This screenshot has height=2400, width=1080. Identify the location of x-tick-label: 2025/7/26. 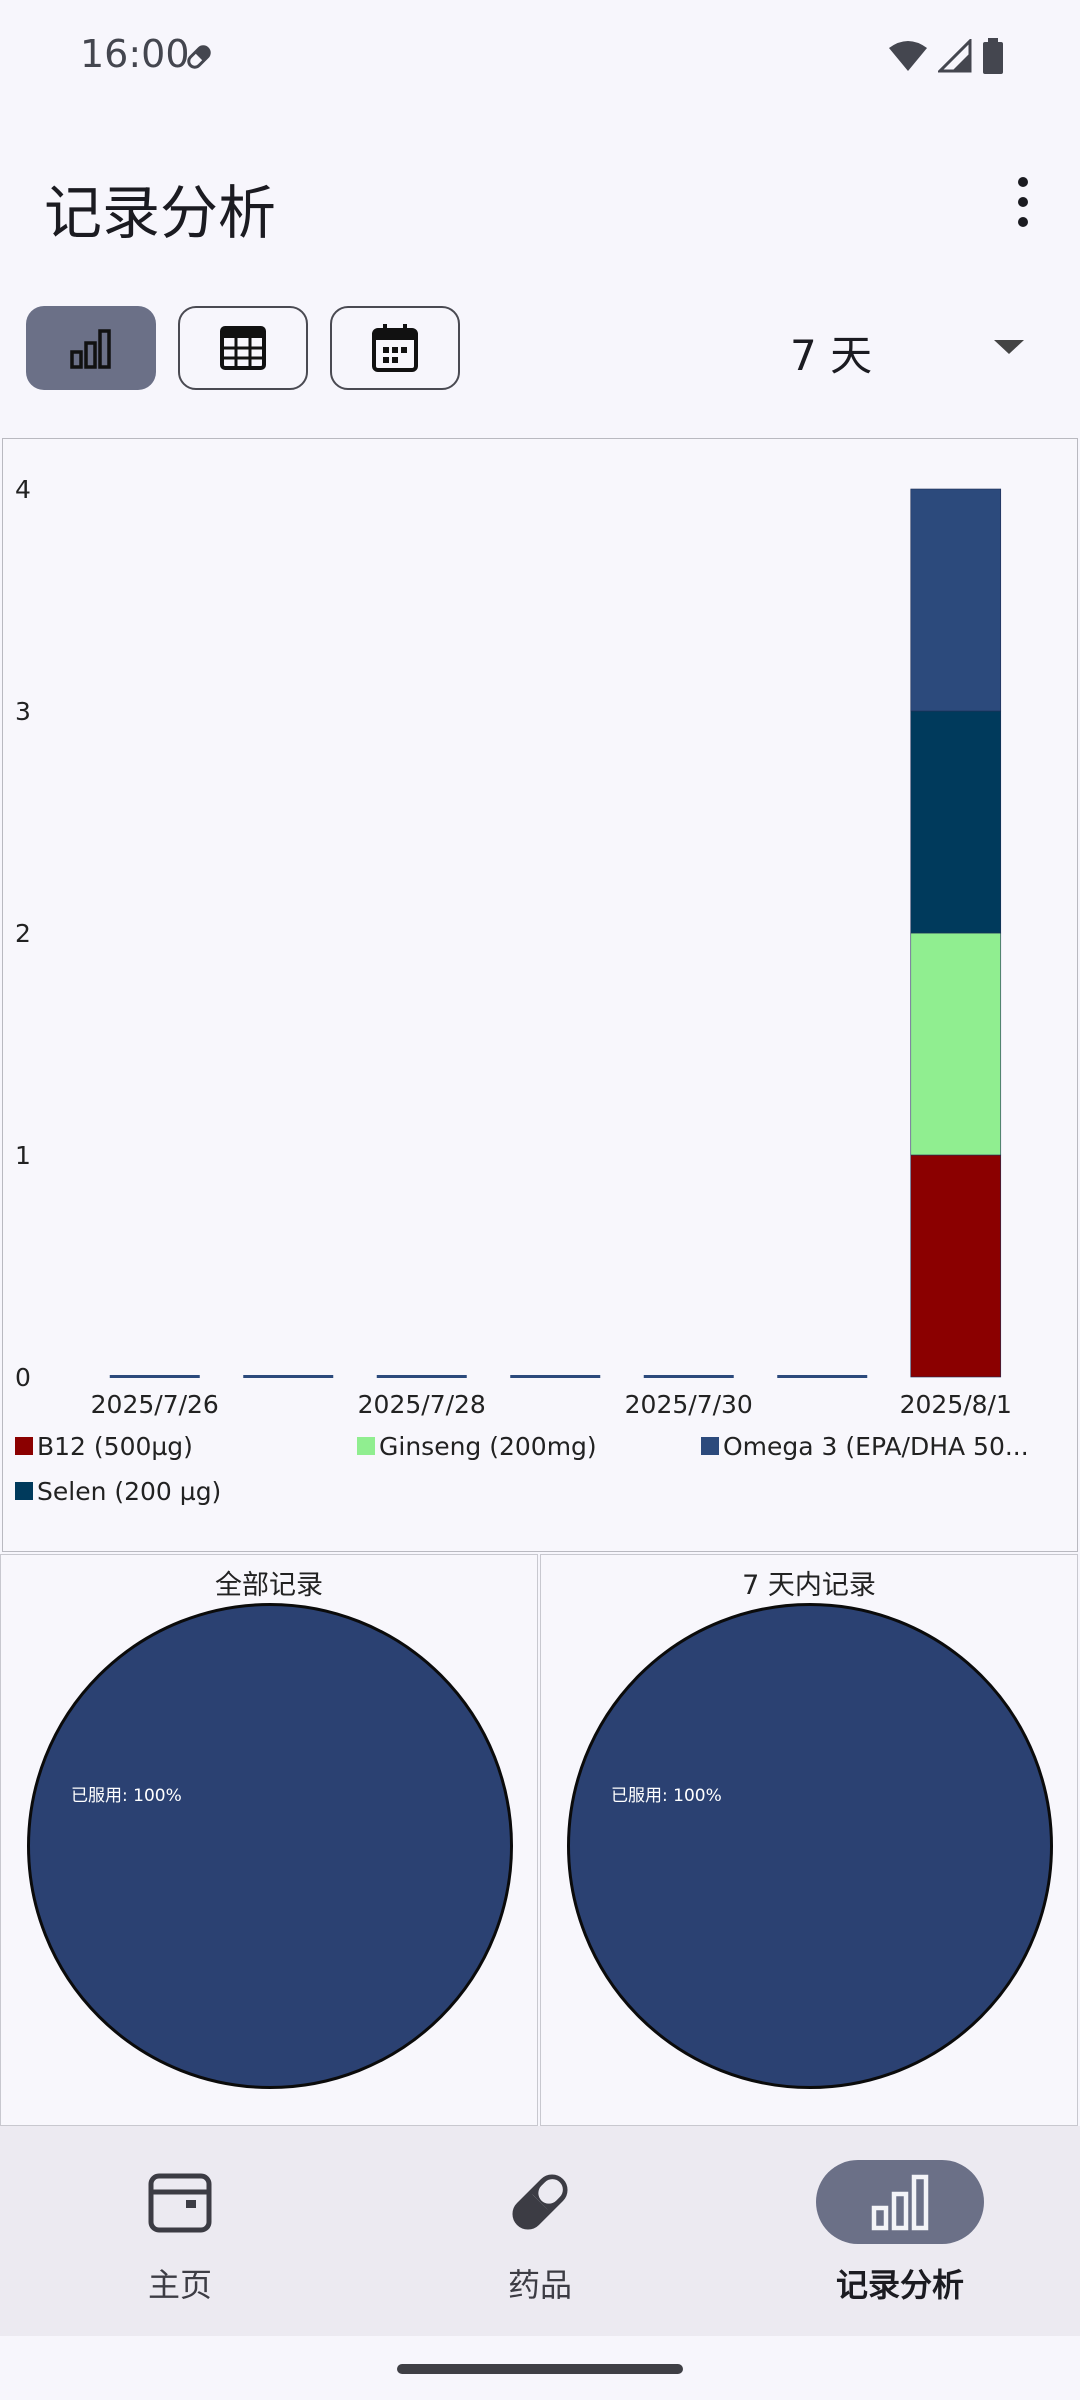
(155, 1404).